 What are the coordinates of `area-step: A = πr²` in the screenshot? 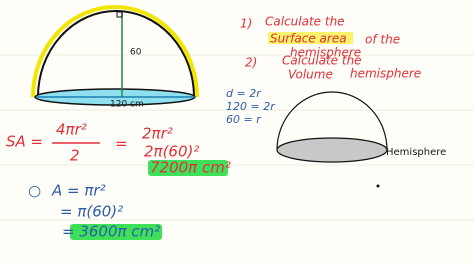 It's located at (78, 191).